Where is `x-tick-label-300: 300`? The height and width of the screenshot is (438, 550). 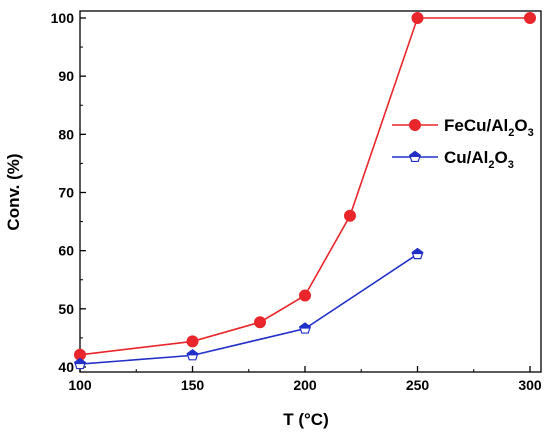
x-tick-label-300: 300 is located at coordinates (530, 385).